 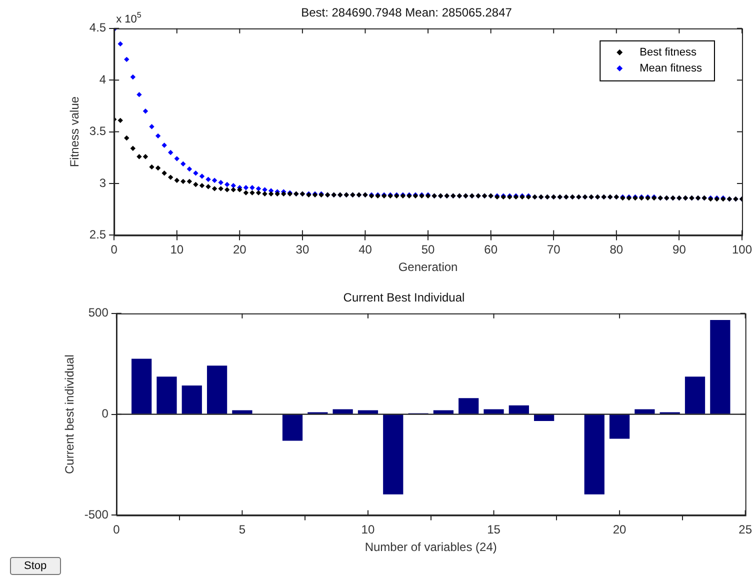 I want to click on legend-label: Mean fitness, so click(x=671, y=68).